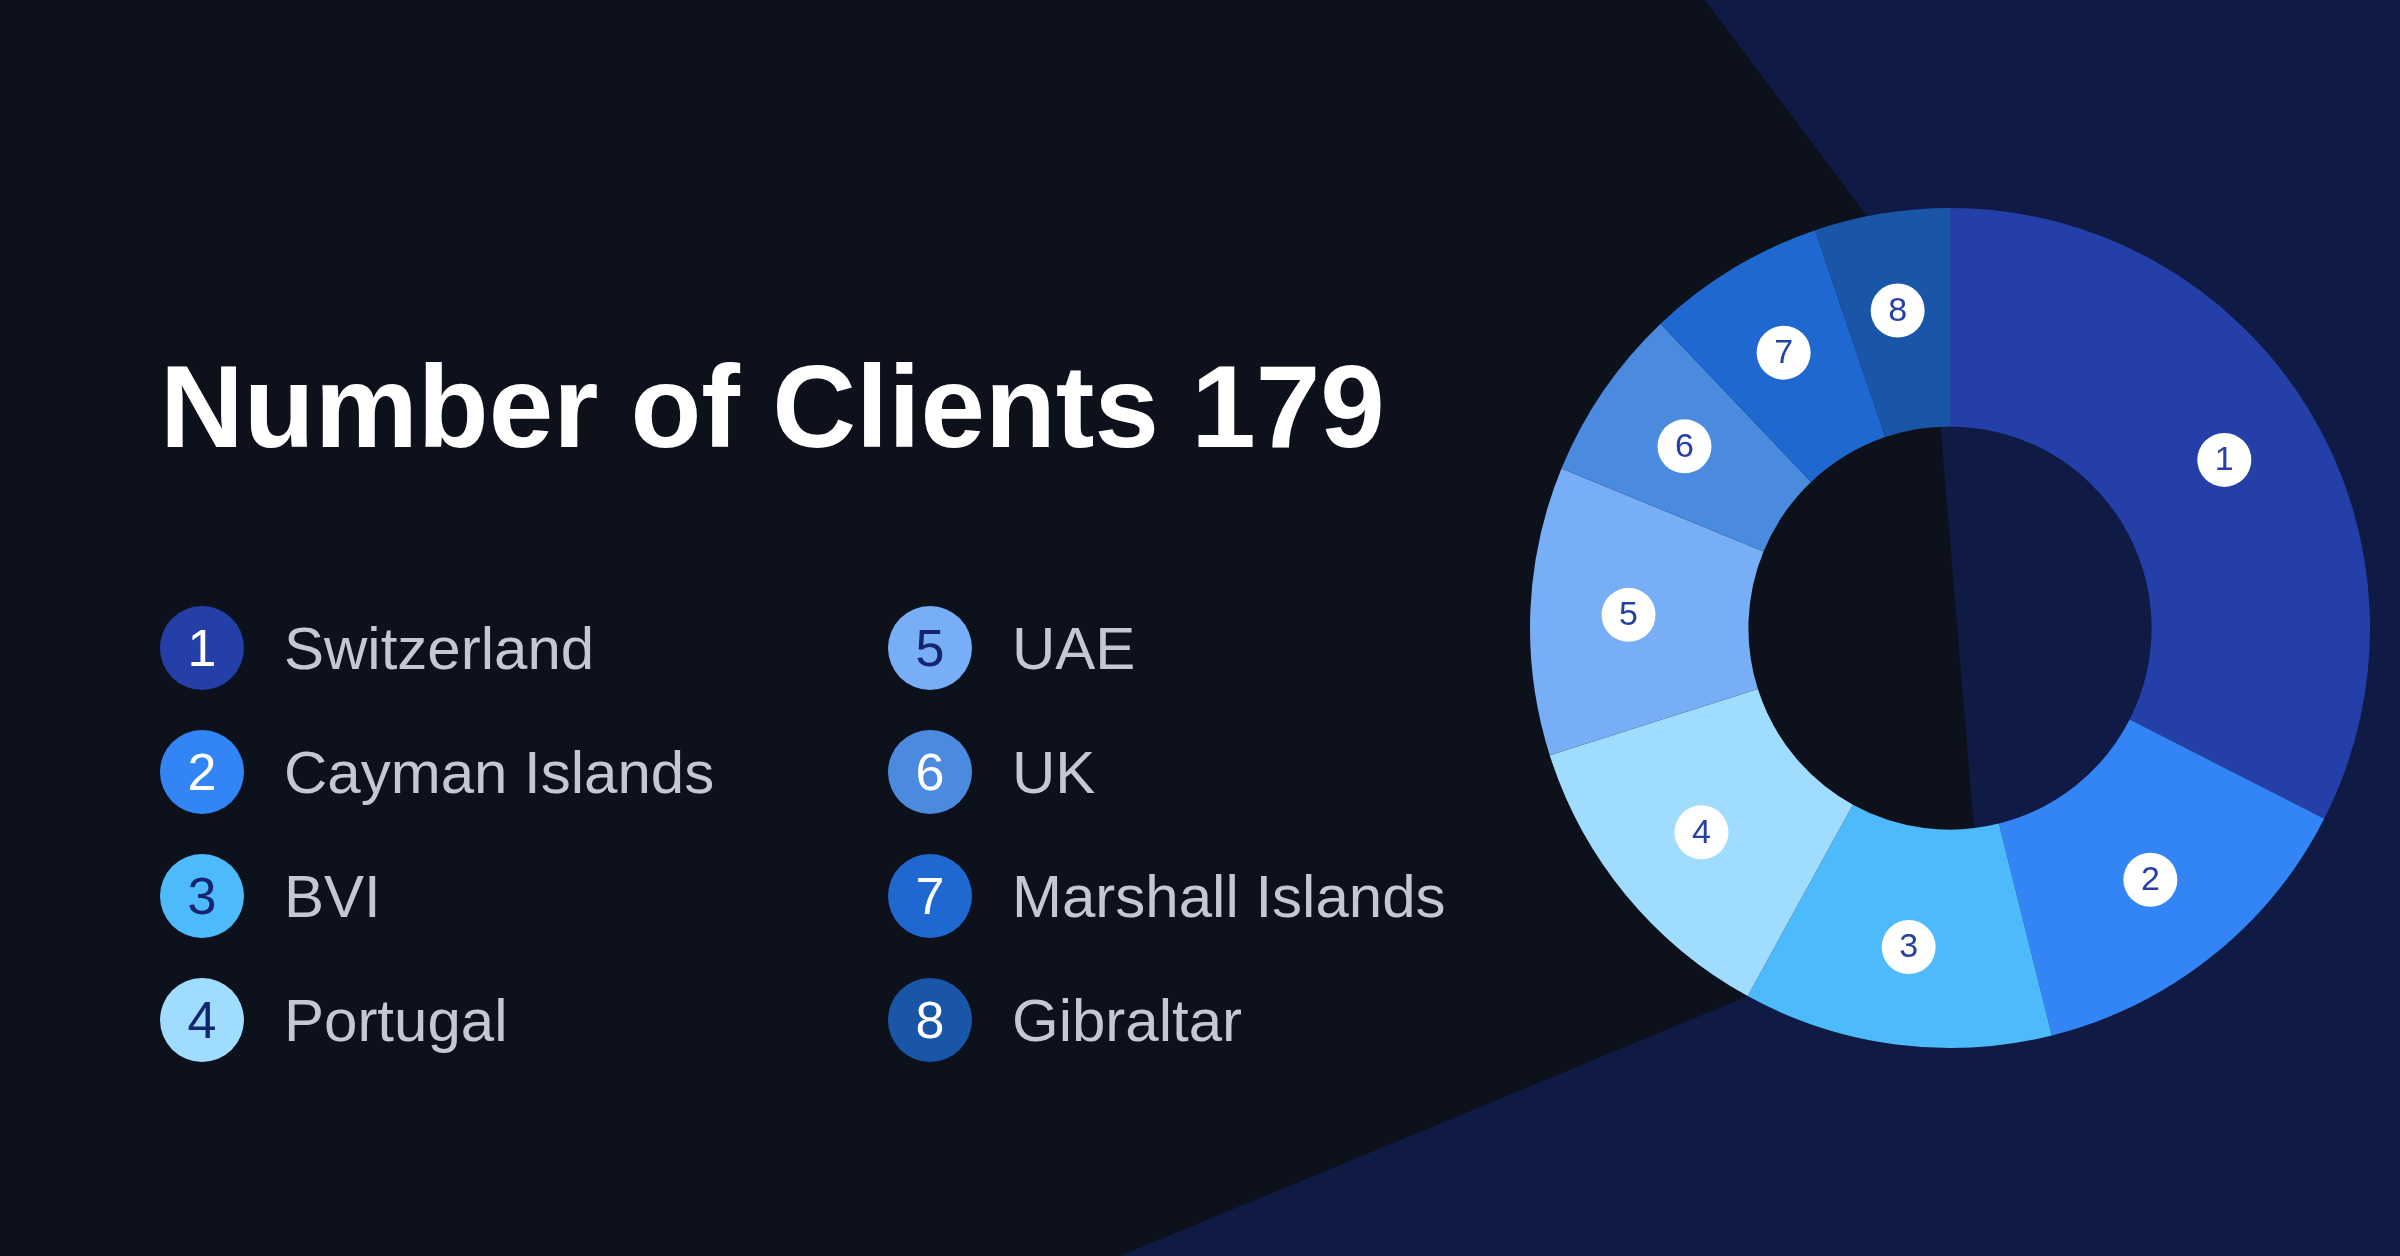  Describe the element at coordinates (1054, 772) in the screenshot. I see `legend-label: UK` at that location.